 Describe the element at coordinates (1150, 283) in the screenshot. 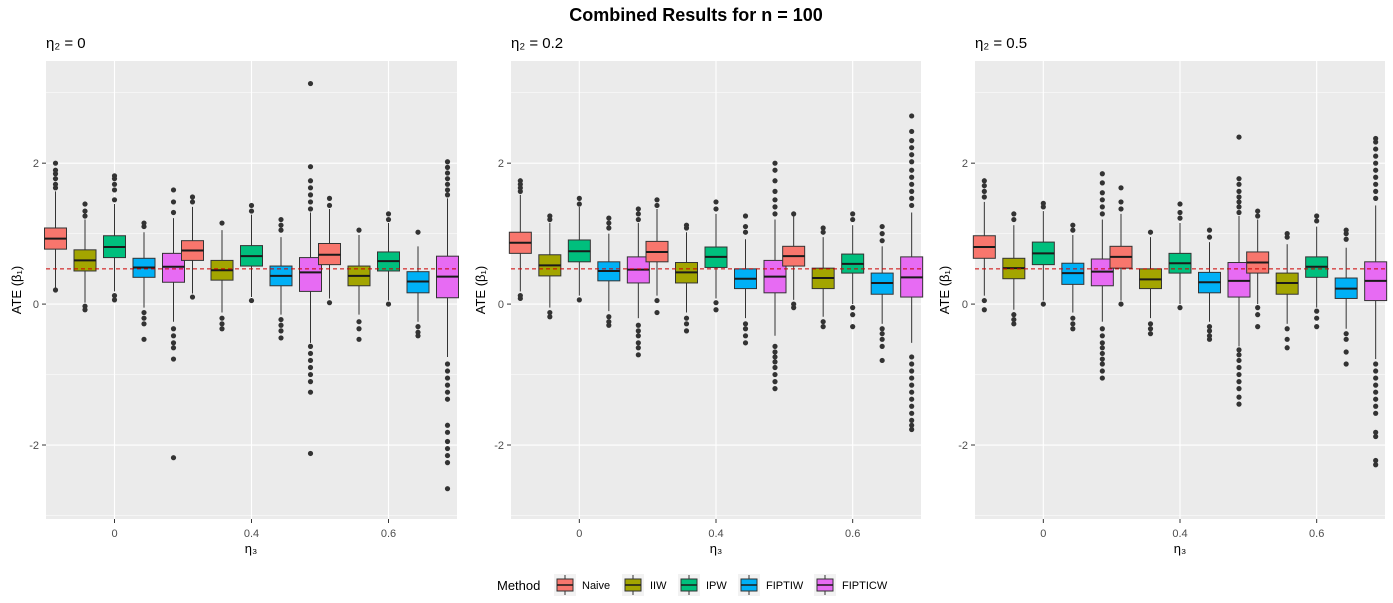

I see `boxplot-iiw` at that location.